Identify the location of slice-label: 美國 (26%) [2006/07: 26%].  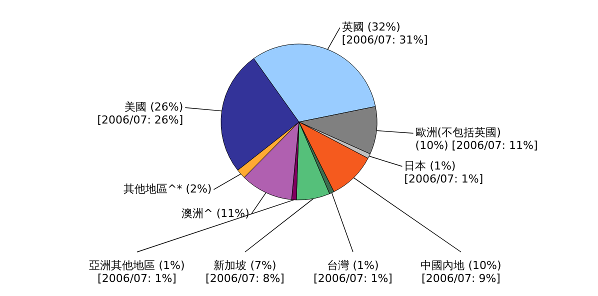
(140, 113).